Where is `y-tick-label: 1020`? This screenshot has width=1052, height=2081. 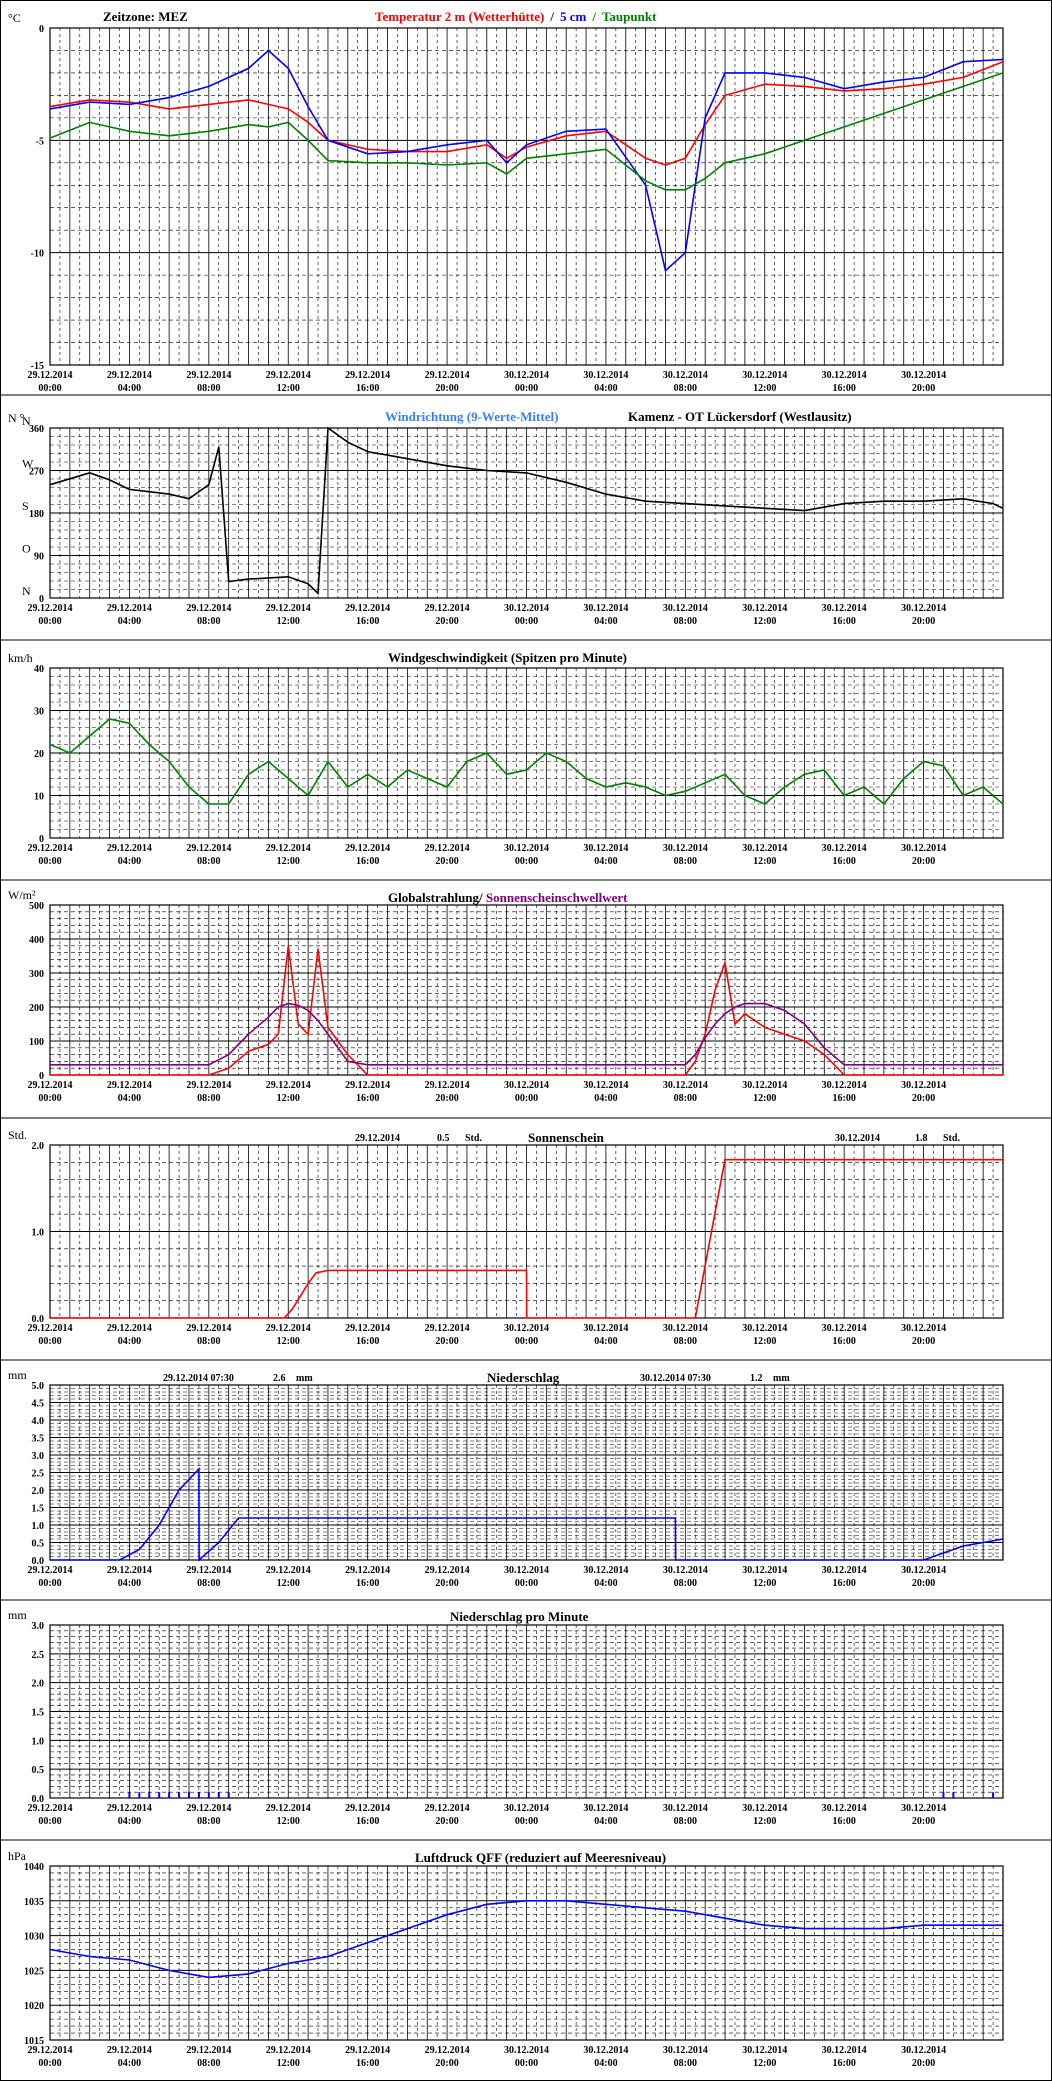 y-tick-label: 1020 is located at coordinates (34, 2006).